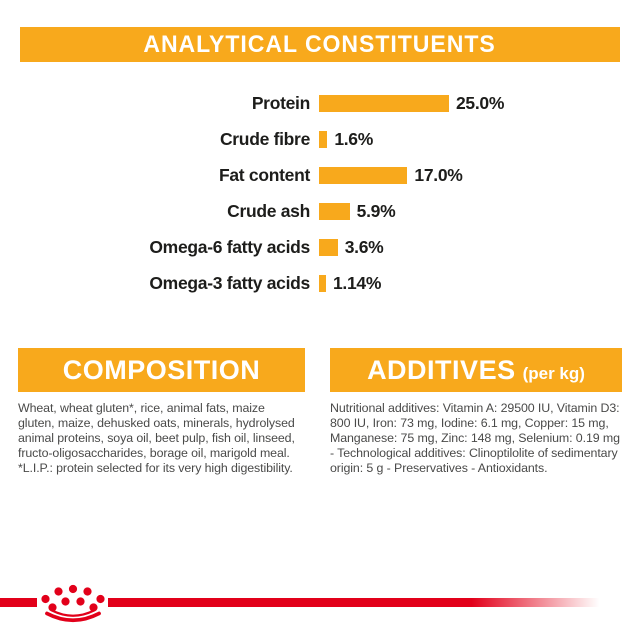 Image resolution: width=640 pixels, height=640 pixels. What do you see at coordinates (264, 138) in the screenshot?
I see `bar-label: Crude fibre` at bounding box center [264, 138].